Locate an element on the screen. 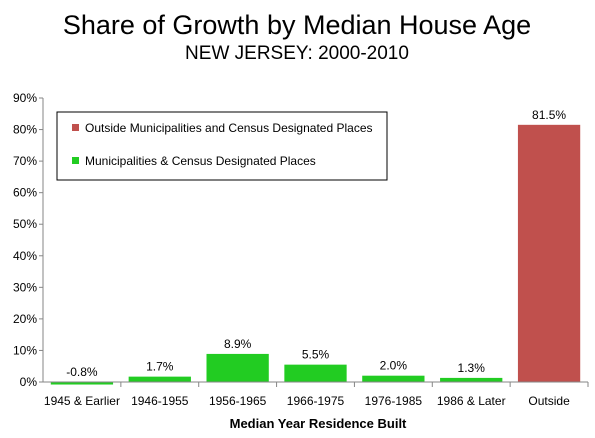 This screenshot has height=438, width=595. data-label-4: 2.0% is located at coordinates (394, 366).